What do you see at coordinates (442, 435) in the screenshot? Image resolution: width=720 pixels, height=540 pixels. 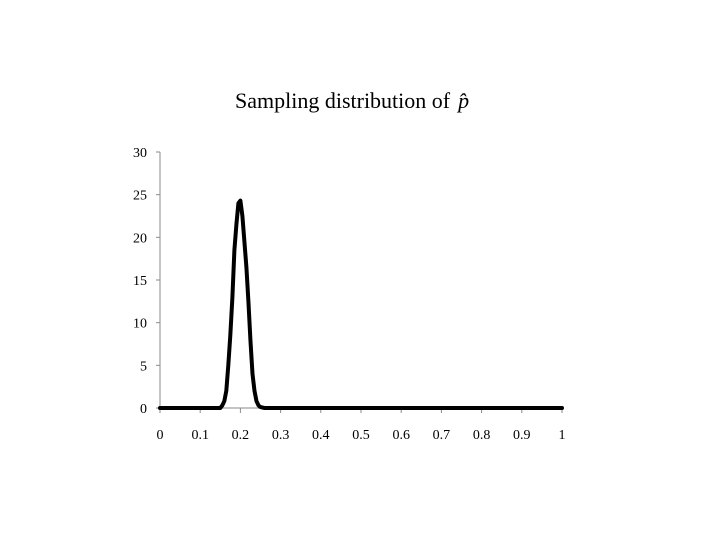 I see `x-tick-label: 0.7` at bounding box center [442, 435].